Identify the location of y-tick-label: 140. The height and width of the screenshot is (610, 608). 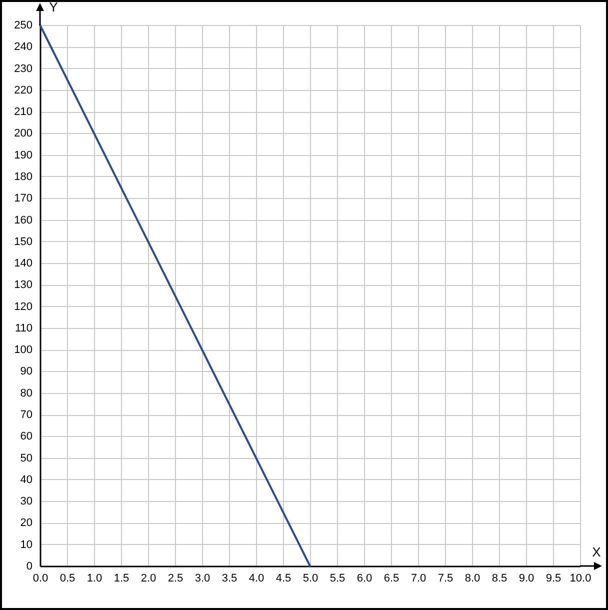
(23, 264).